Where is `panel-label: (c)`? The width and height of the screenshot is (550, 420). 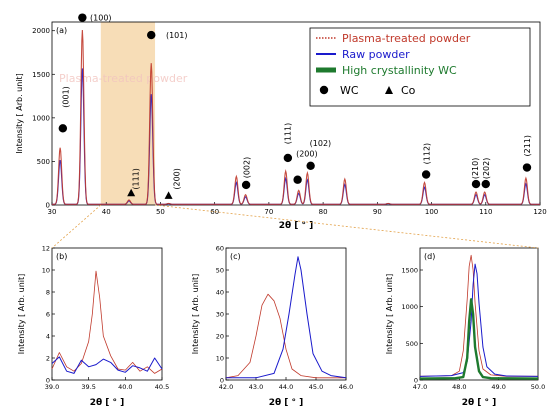
panel-label: (c) is located at coordinates (235, 256).